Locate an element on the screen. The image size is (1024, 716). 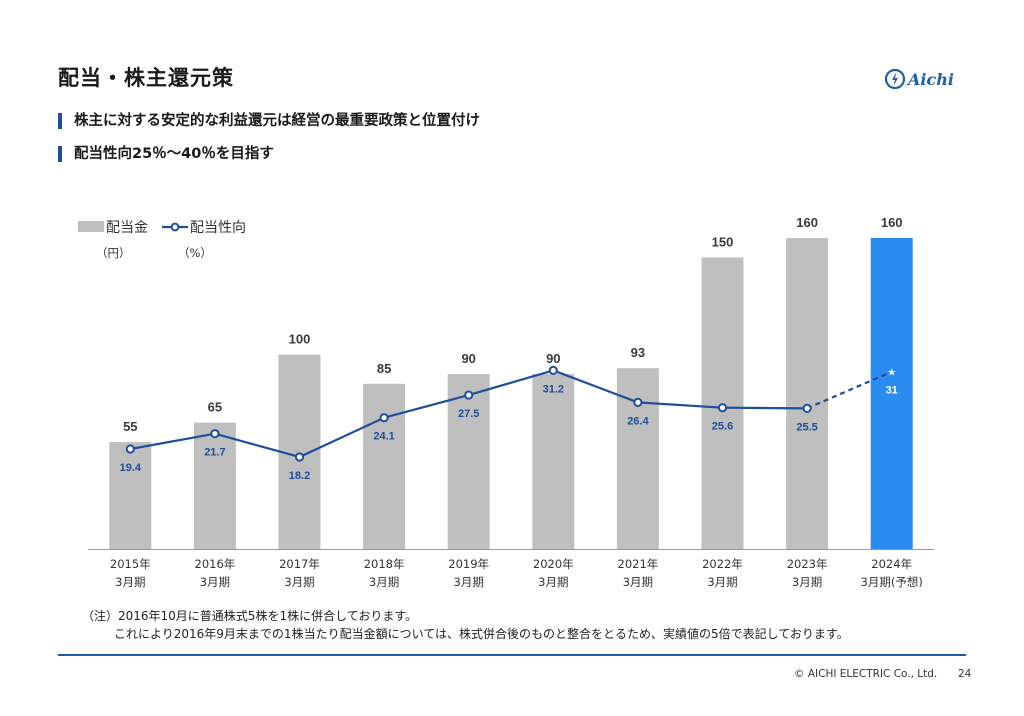
x-tick-label-year: 2023年 is located at coordinates (807, 564).